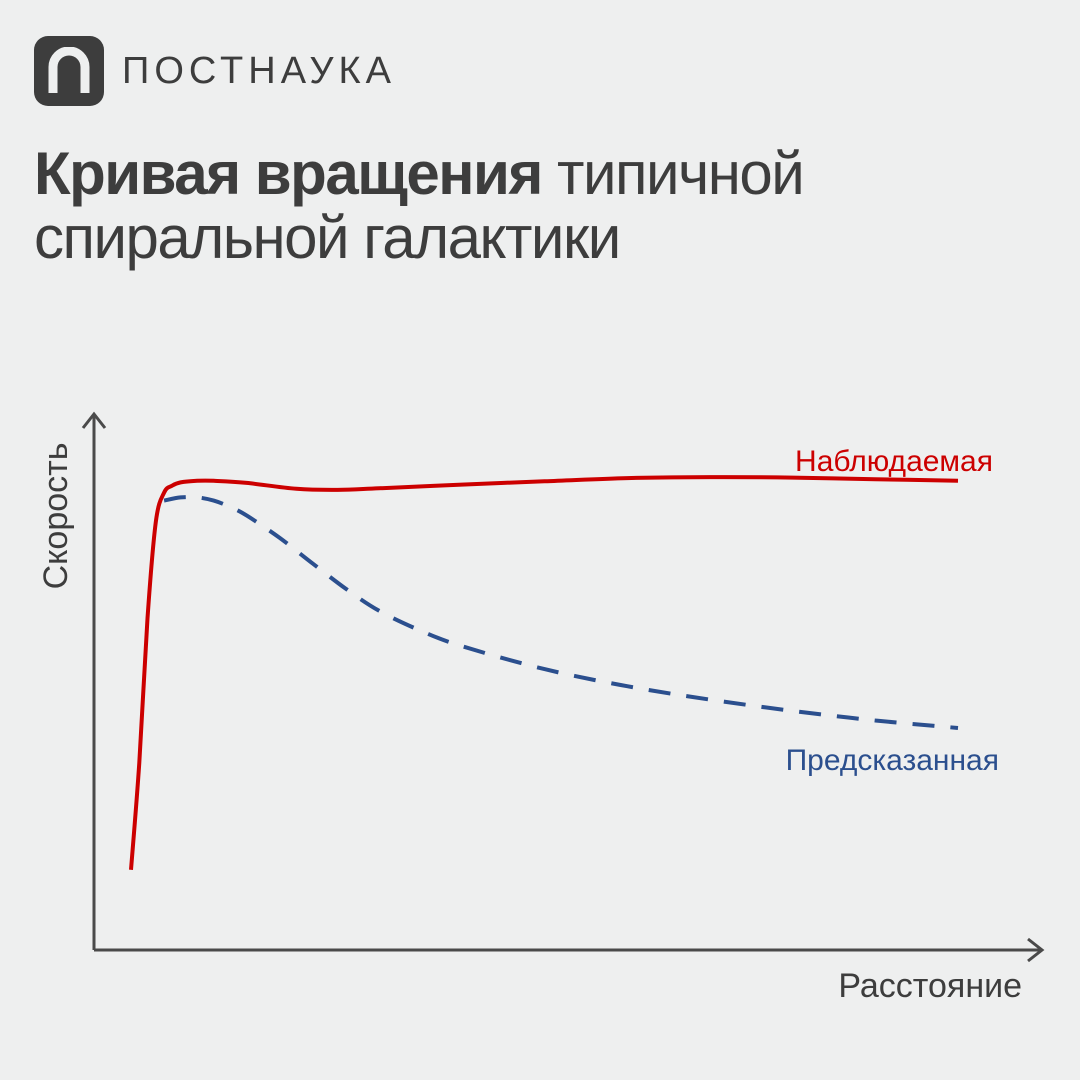 The width and height of the screenshot is (1080, 1080). I want to click on y-axis-label: Скорость, so click(56, 516).